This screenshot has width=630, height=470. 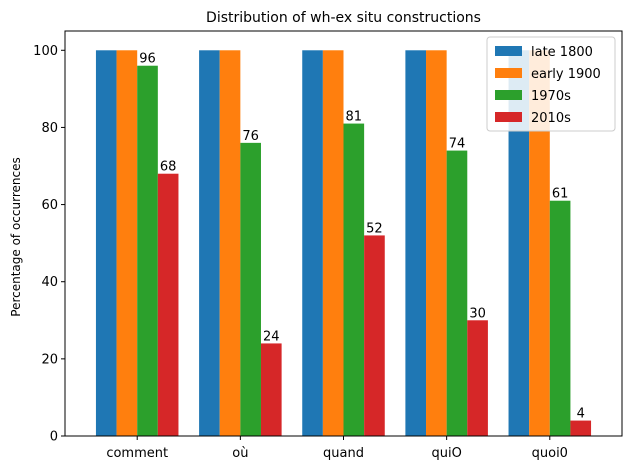 I want to click on x-tick-label: comment, so click(x=137, y=453).